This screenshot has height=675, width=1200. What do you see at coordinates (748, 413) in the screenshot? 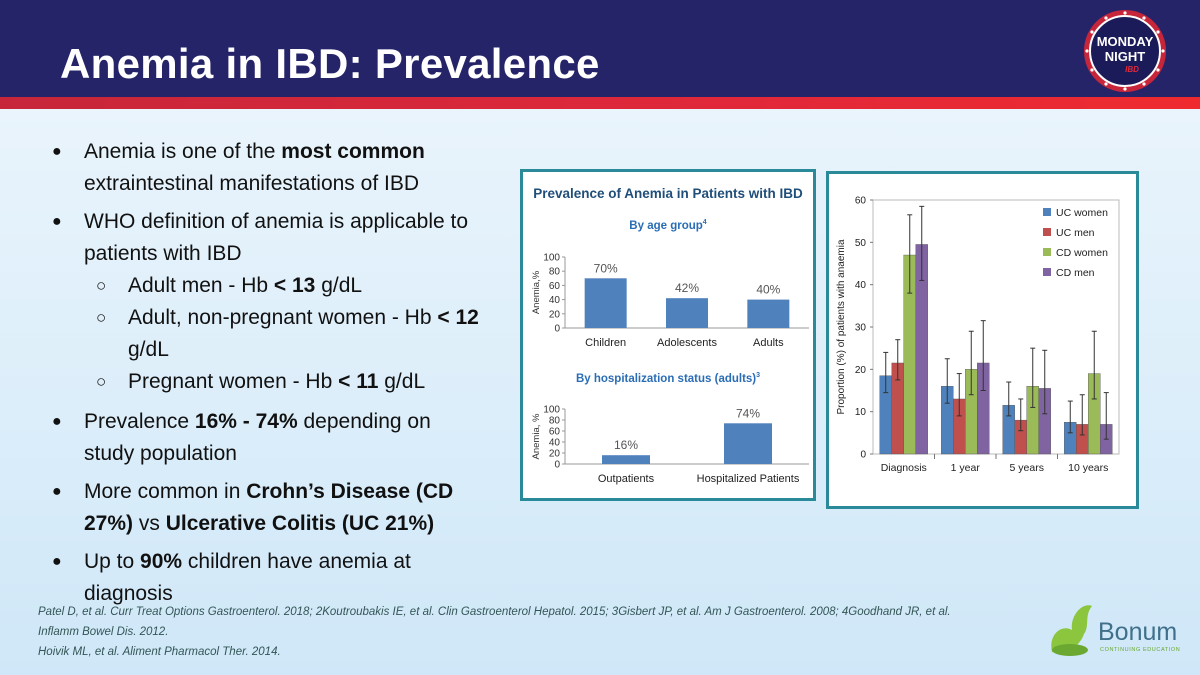
I see `data-label: 74%` at bounding box center [748, 413].